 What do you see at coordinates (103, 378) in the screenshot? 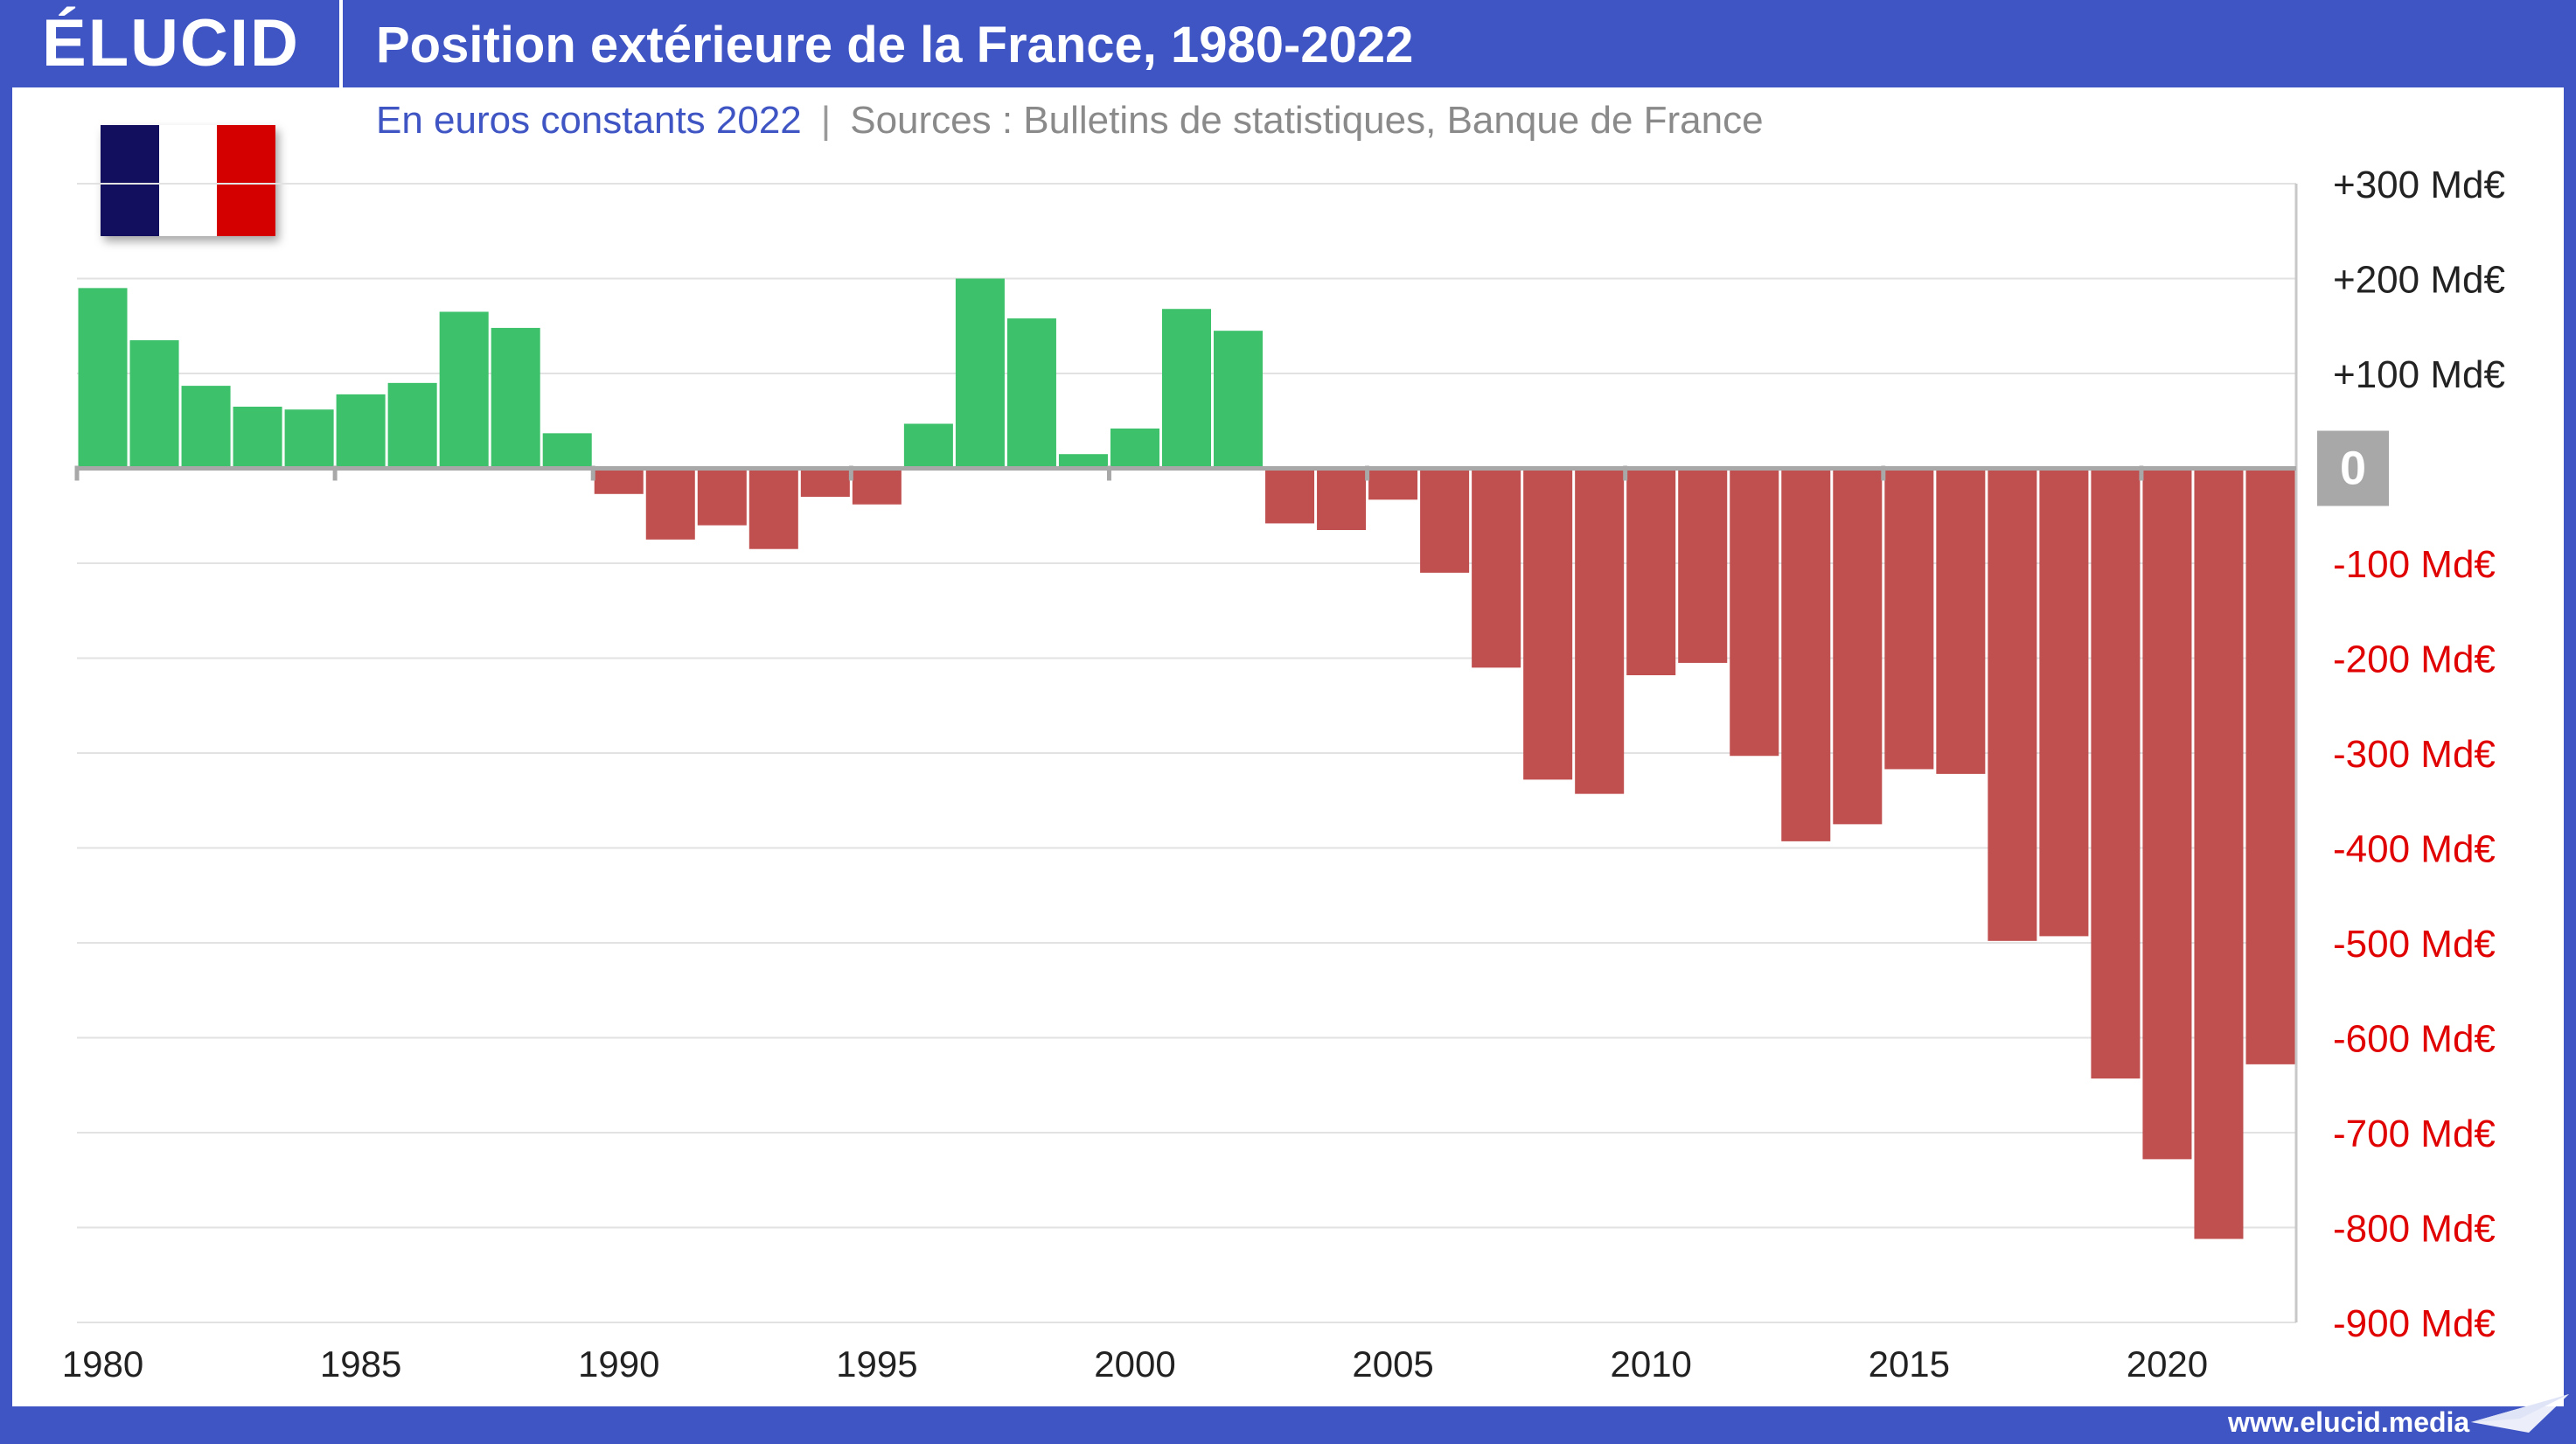
I see `bar-1980` at bounding box center [103, 378].